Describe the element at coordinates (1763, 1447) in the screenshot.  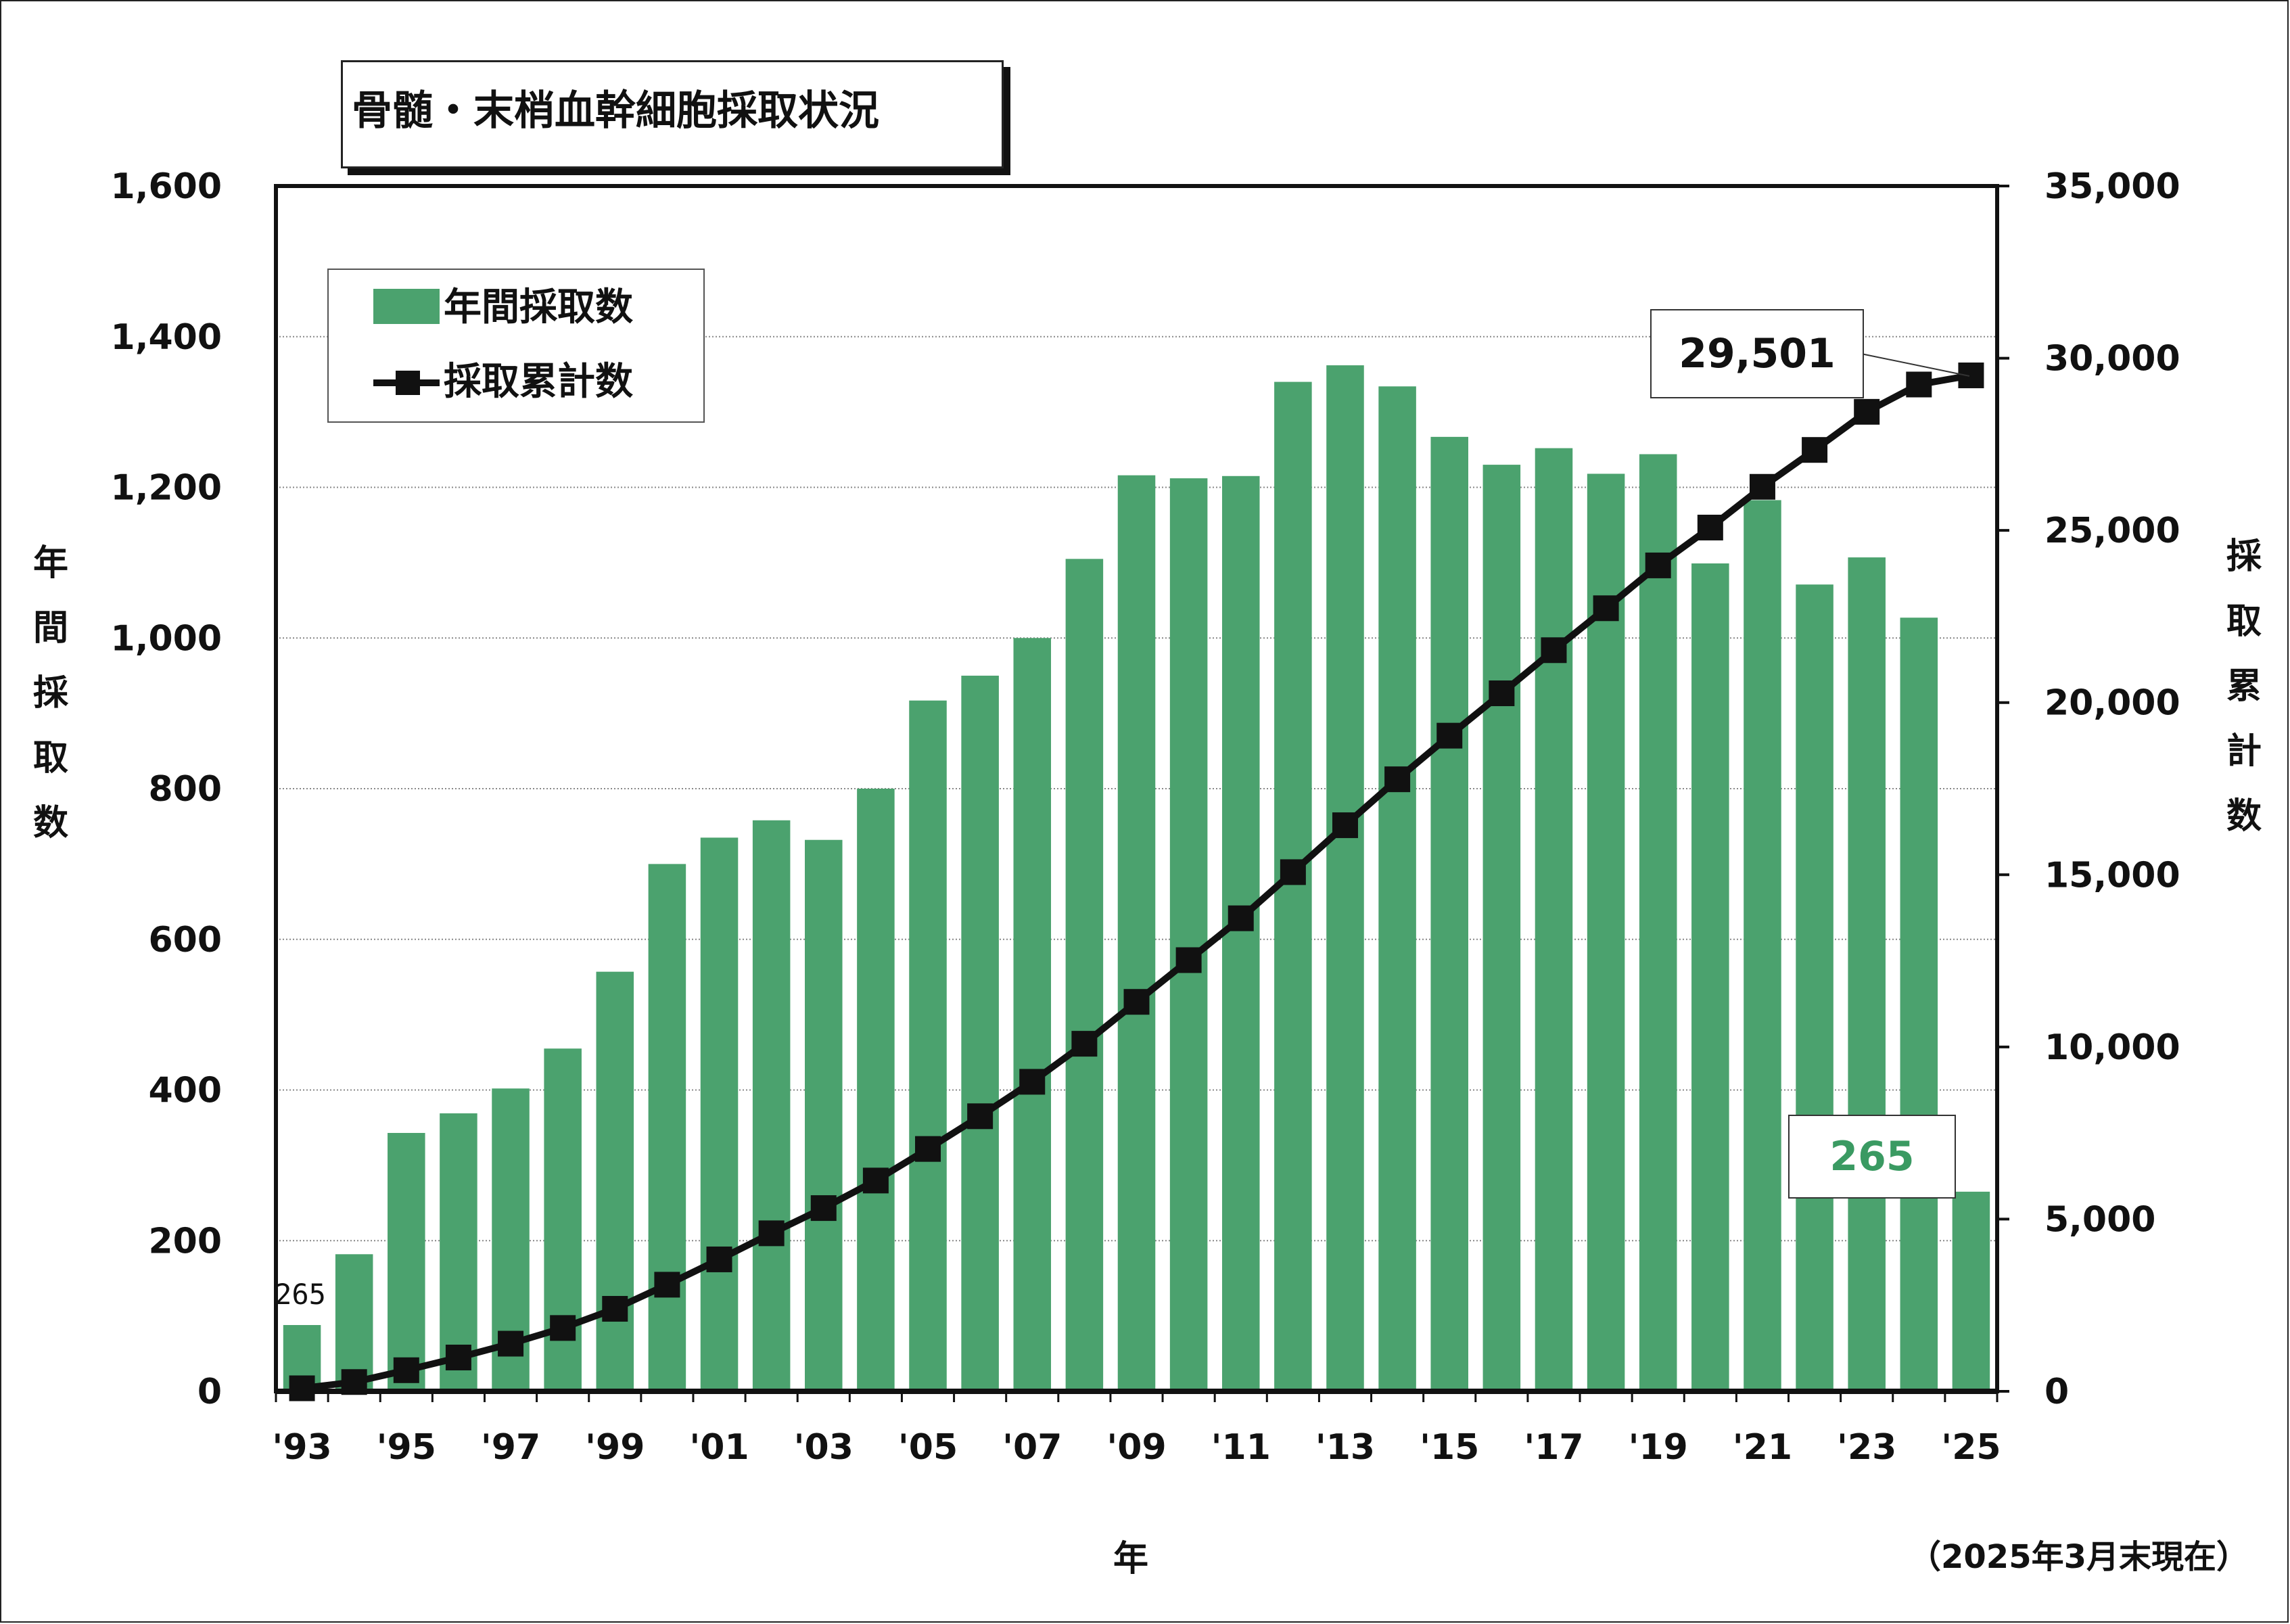
I see `x-tick-label: '21` at that location.